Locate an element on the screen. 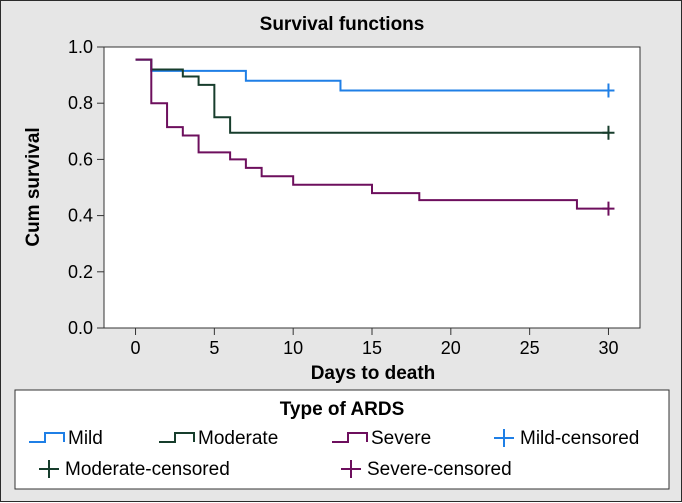 Image resolution: width=682 pixels, height=503 pixels. legend-label: Severe-censored is located at coordinates (439, 469).